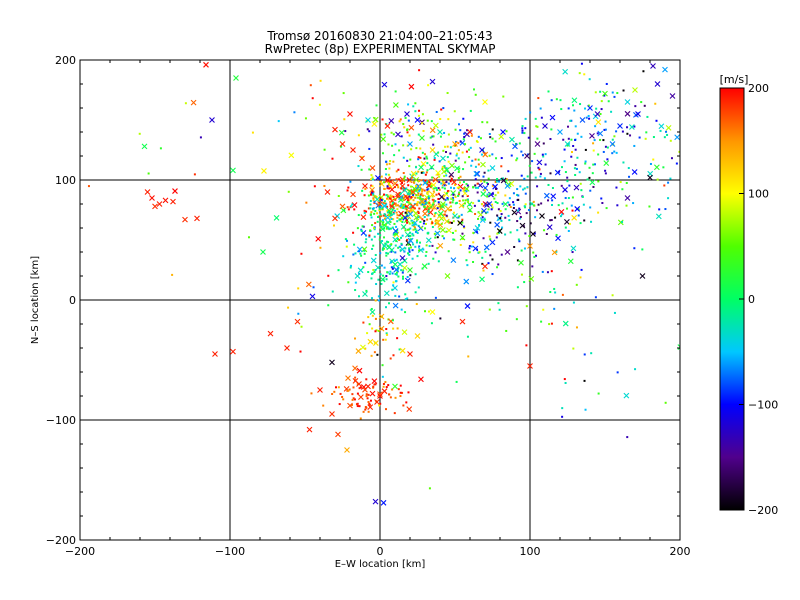 This screenshot has height=600, width=800. What do you see at coordinates (680, 551) in the screenshot?
I see `x-tick-label: 200` at bounding box center [680, 551].